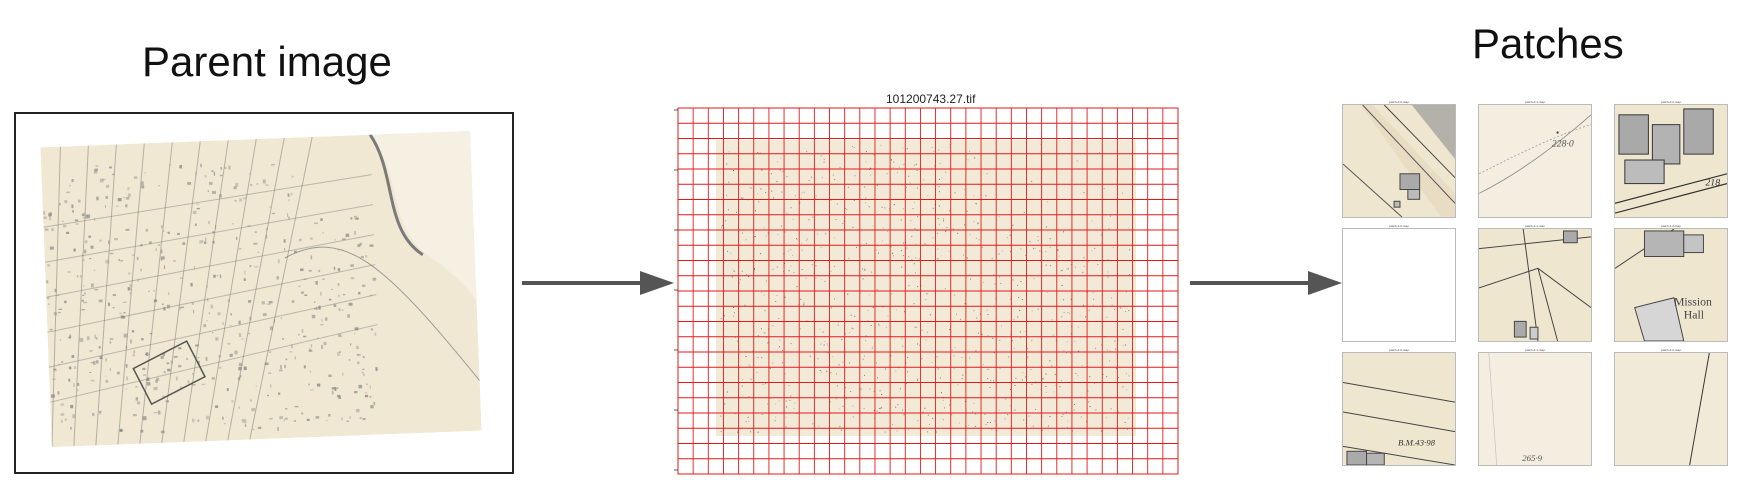  I want to click on patch-tile: patch-1-0-map, so click(1399, 283).